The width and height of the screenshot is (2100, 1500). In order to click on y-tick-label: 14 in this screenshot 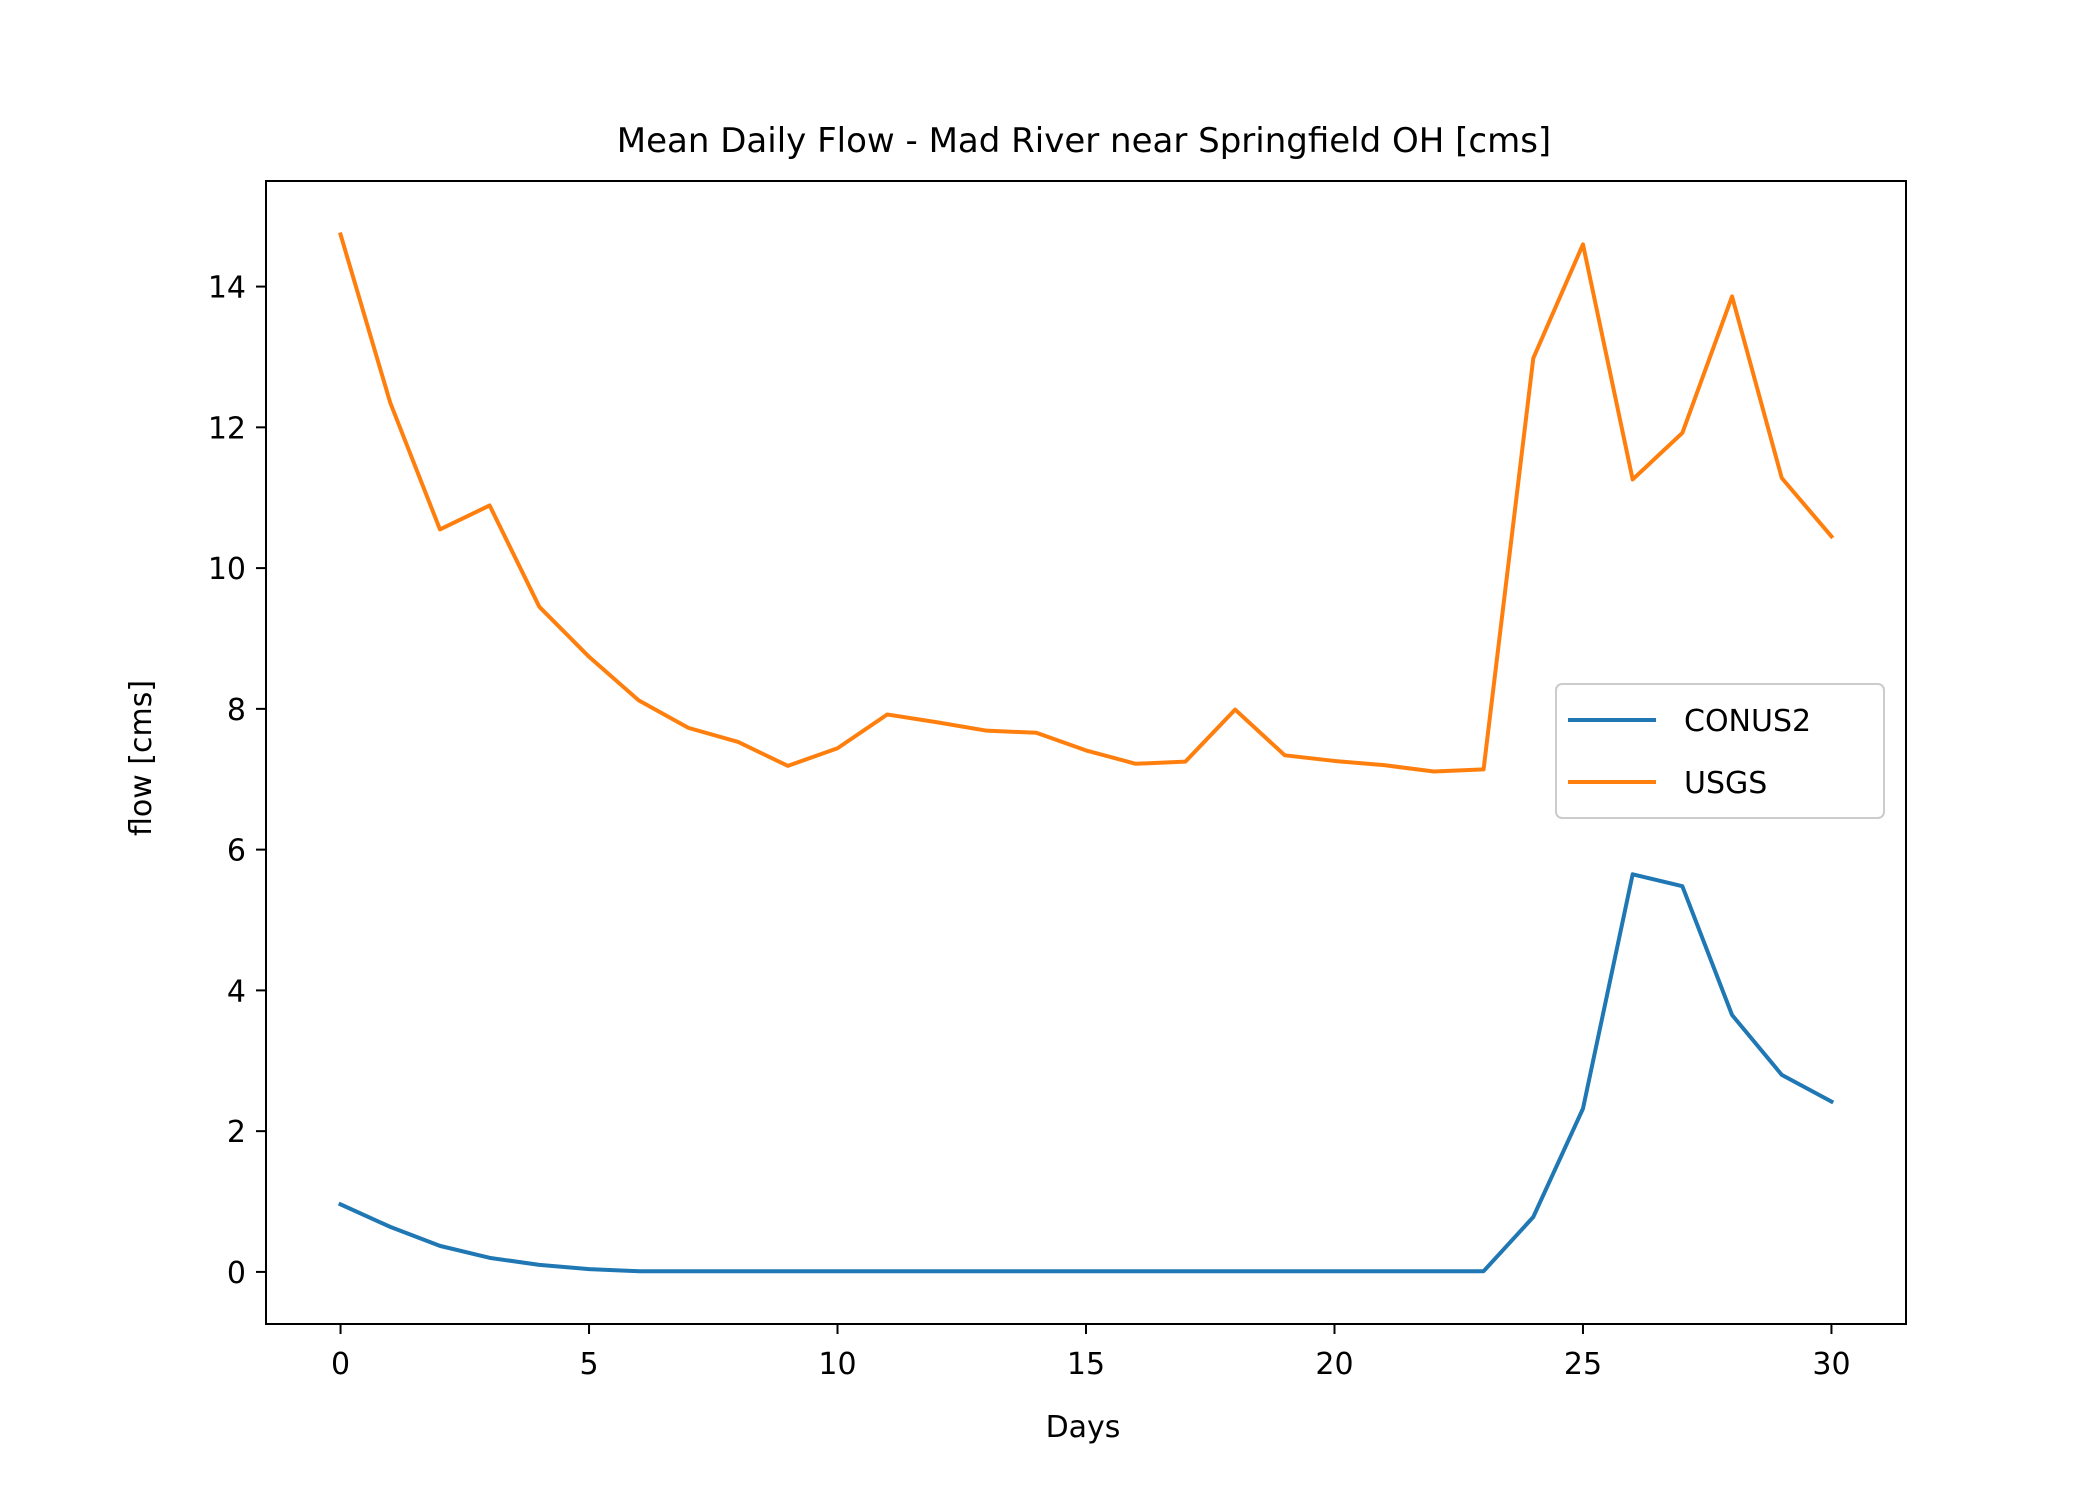, I will do `click(227, 288)`.